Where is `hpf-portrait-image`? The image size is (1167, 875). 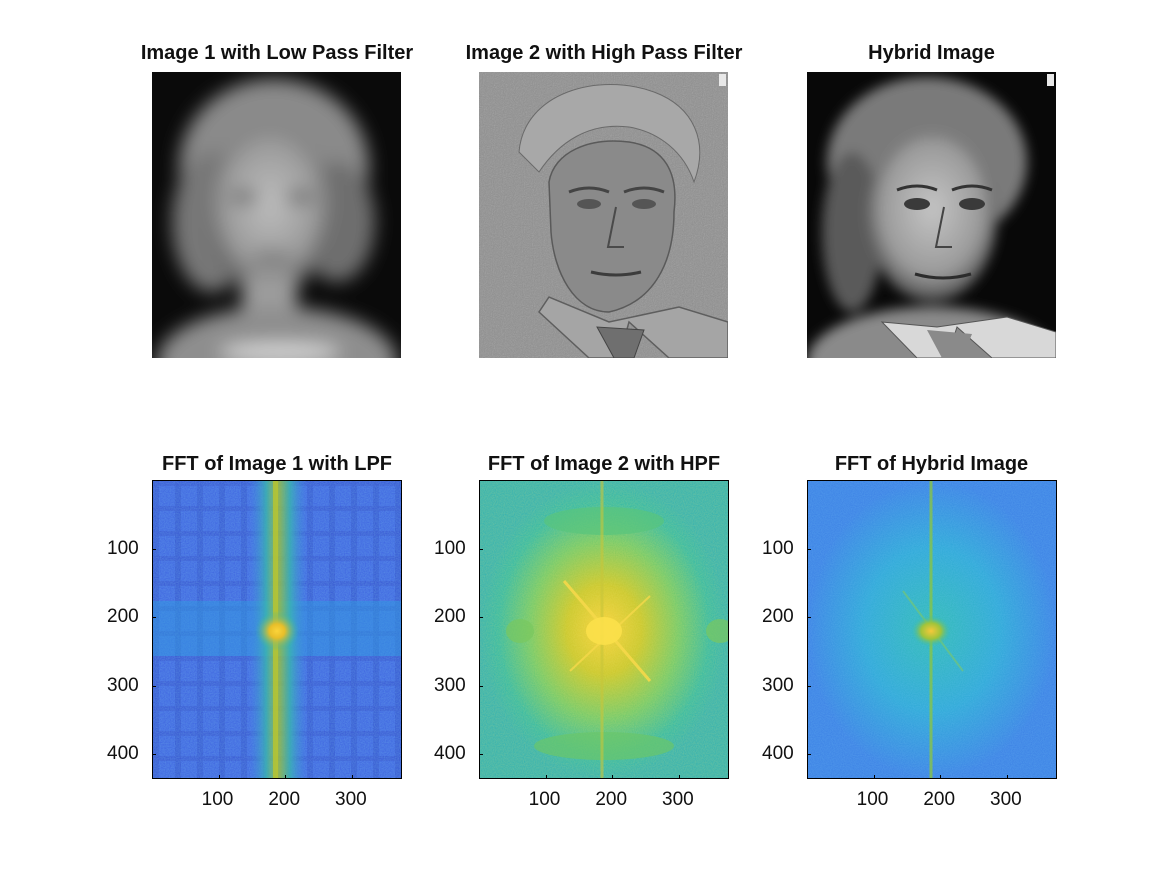 hpf-portrait-image is located at coordinates (603, 215).